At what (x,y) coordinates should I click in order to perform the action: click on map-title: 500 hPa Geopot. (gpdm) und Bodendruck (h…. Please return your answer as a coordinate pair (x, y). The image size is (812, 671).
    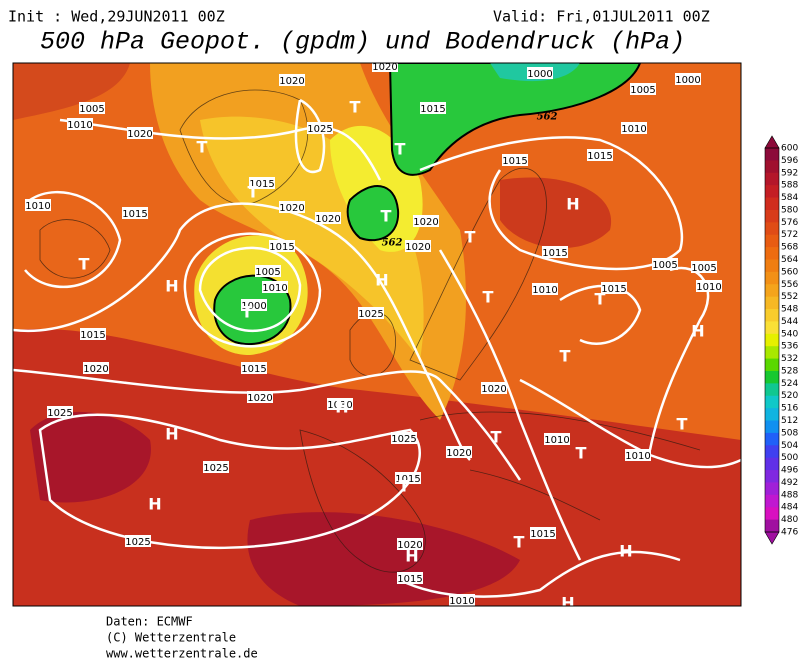
    Looking at the image, I should click on (362, 42).